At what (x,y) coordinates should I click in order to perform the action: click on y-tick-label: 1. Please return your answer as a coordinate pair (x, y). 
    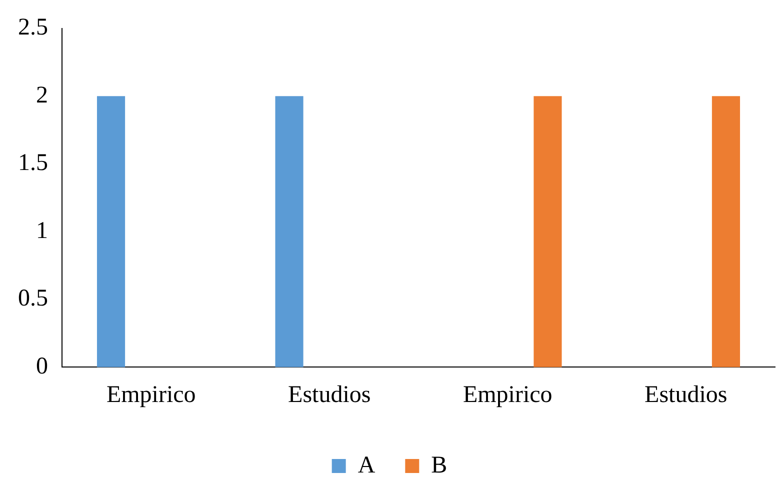
    Looking at the image, I should click on (42, 231).